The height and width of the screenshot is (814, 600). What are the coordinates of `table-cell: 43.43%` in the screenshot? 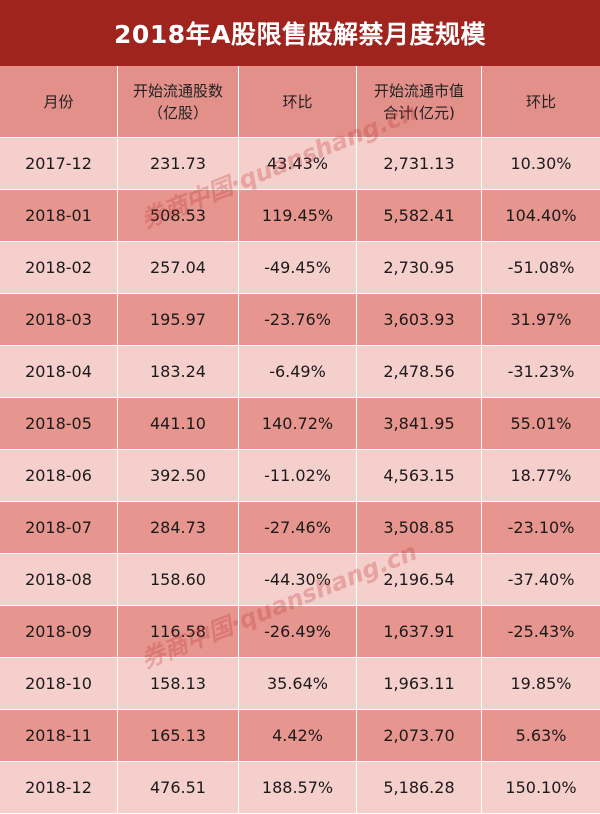 It's located at (298, 163).